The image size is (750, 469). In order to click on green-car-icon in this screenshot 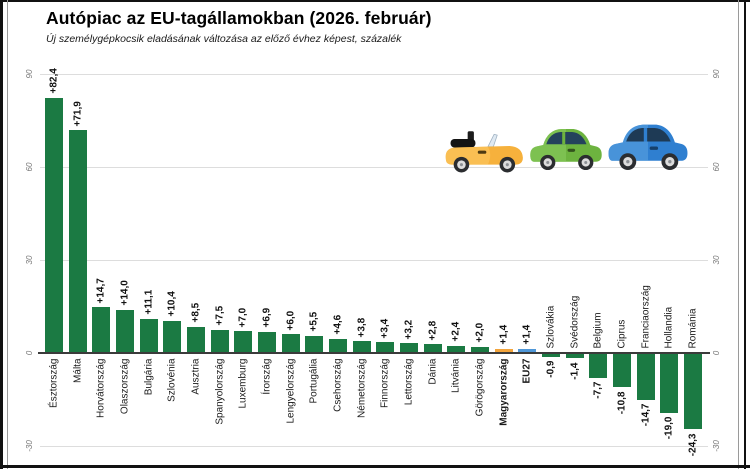, I will do `click(566, 150)`.